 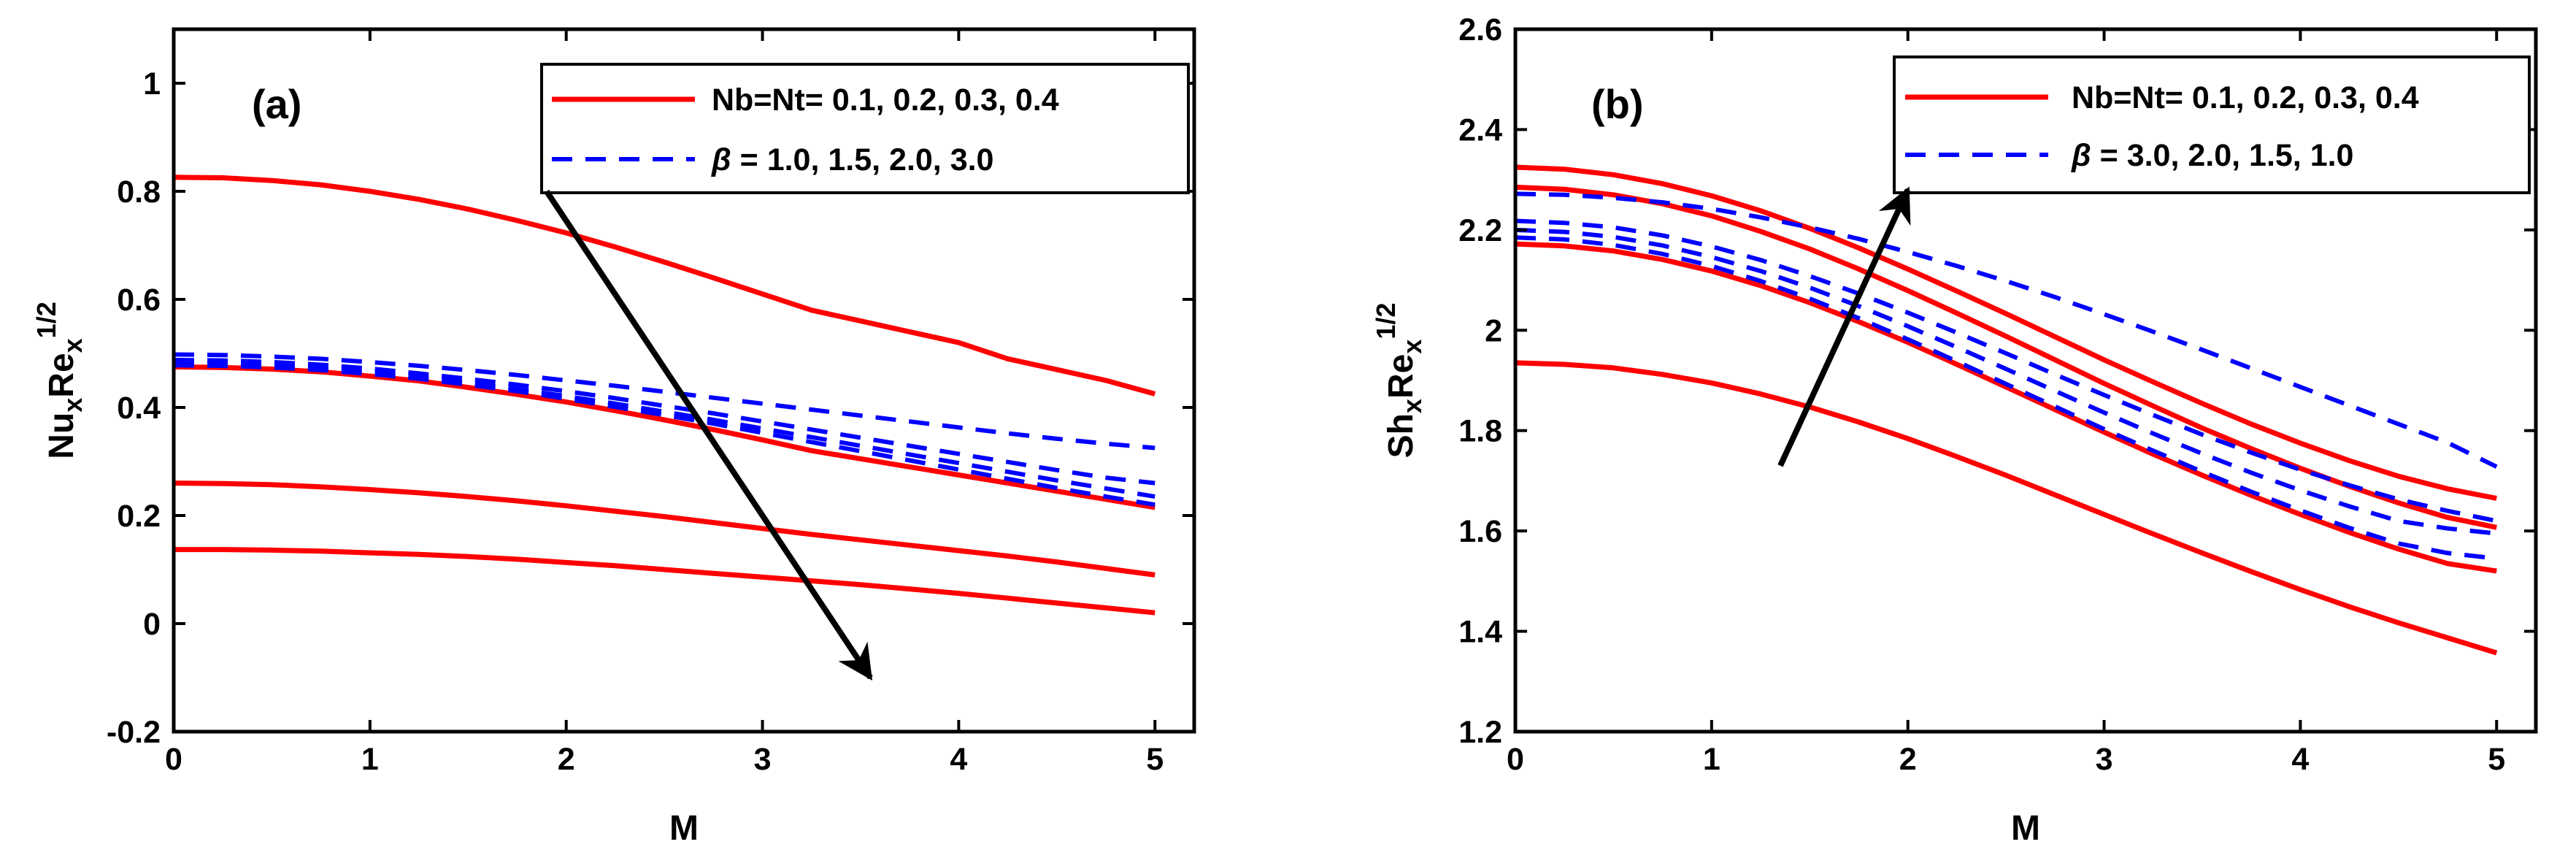 I want to click on panel-b-legend-text-2: β = 3.0, 2.0, 1.5, 1.0, so click(x=2212, y=155).